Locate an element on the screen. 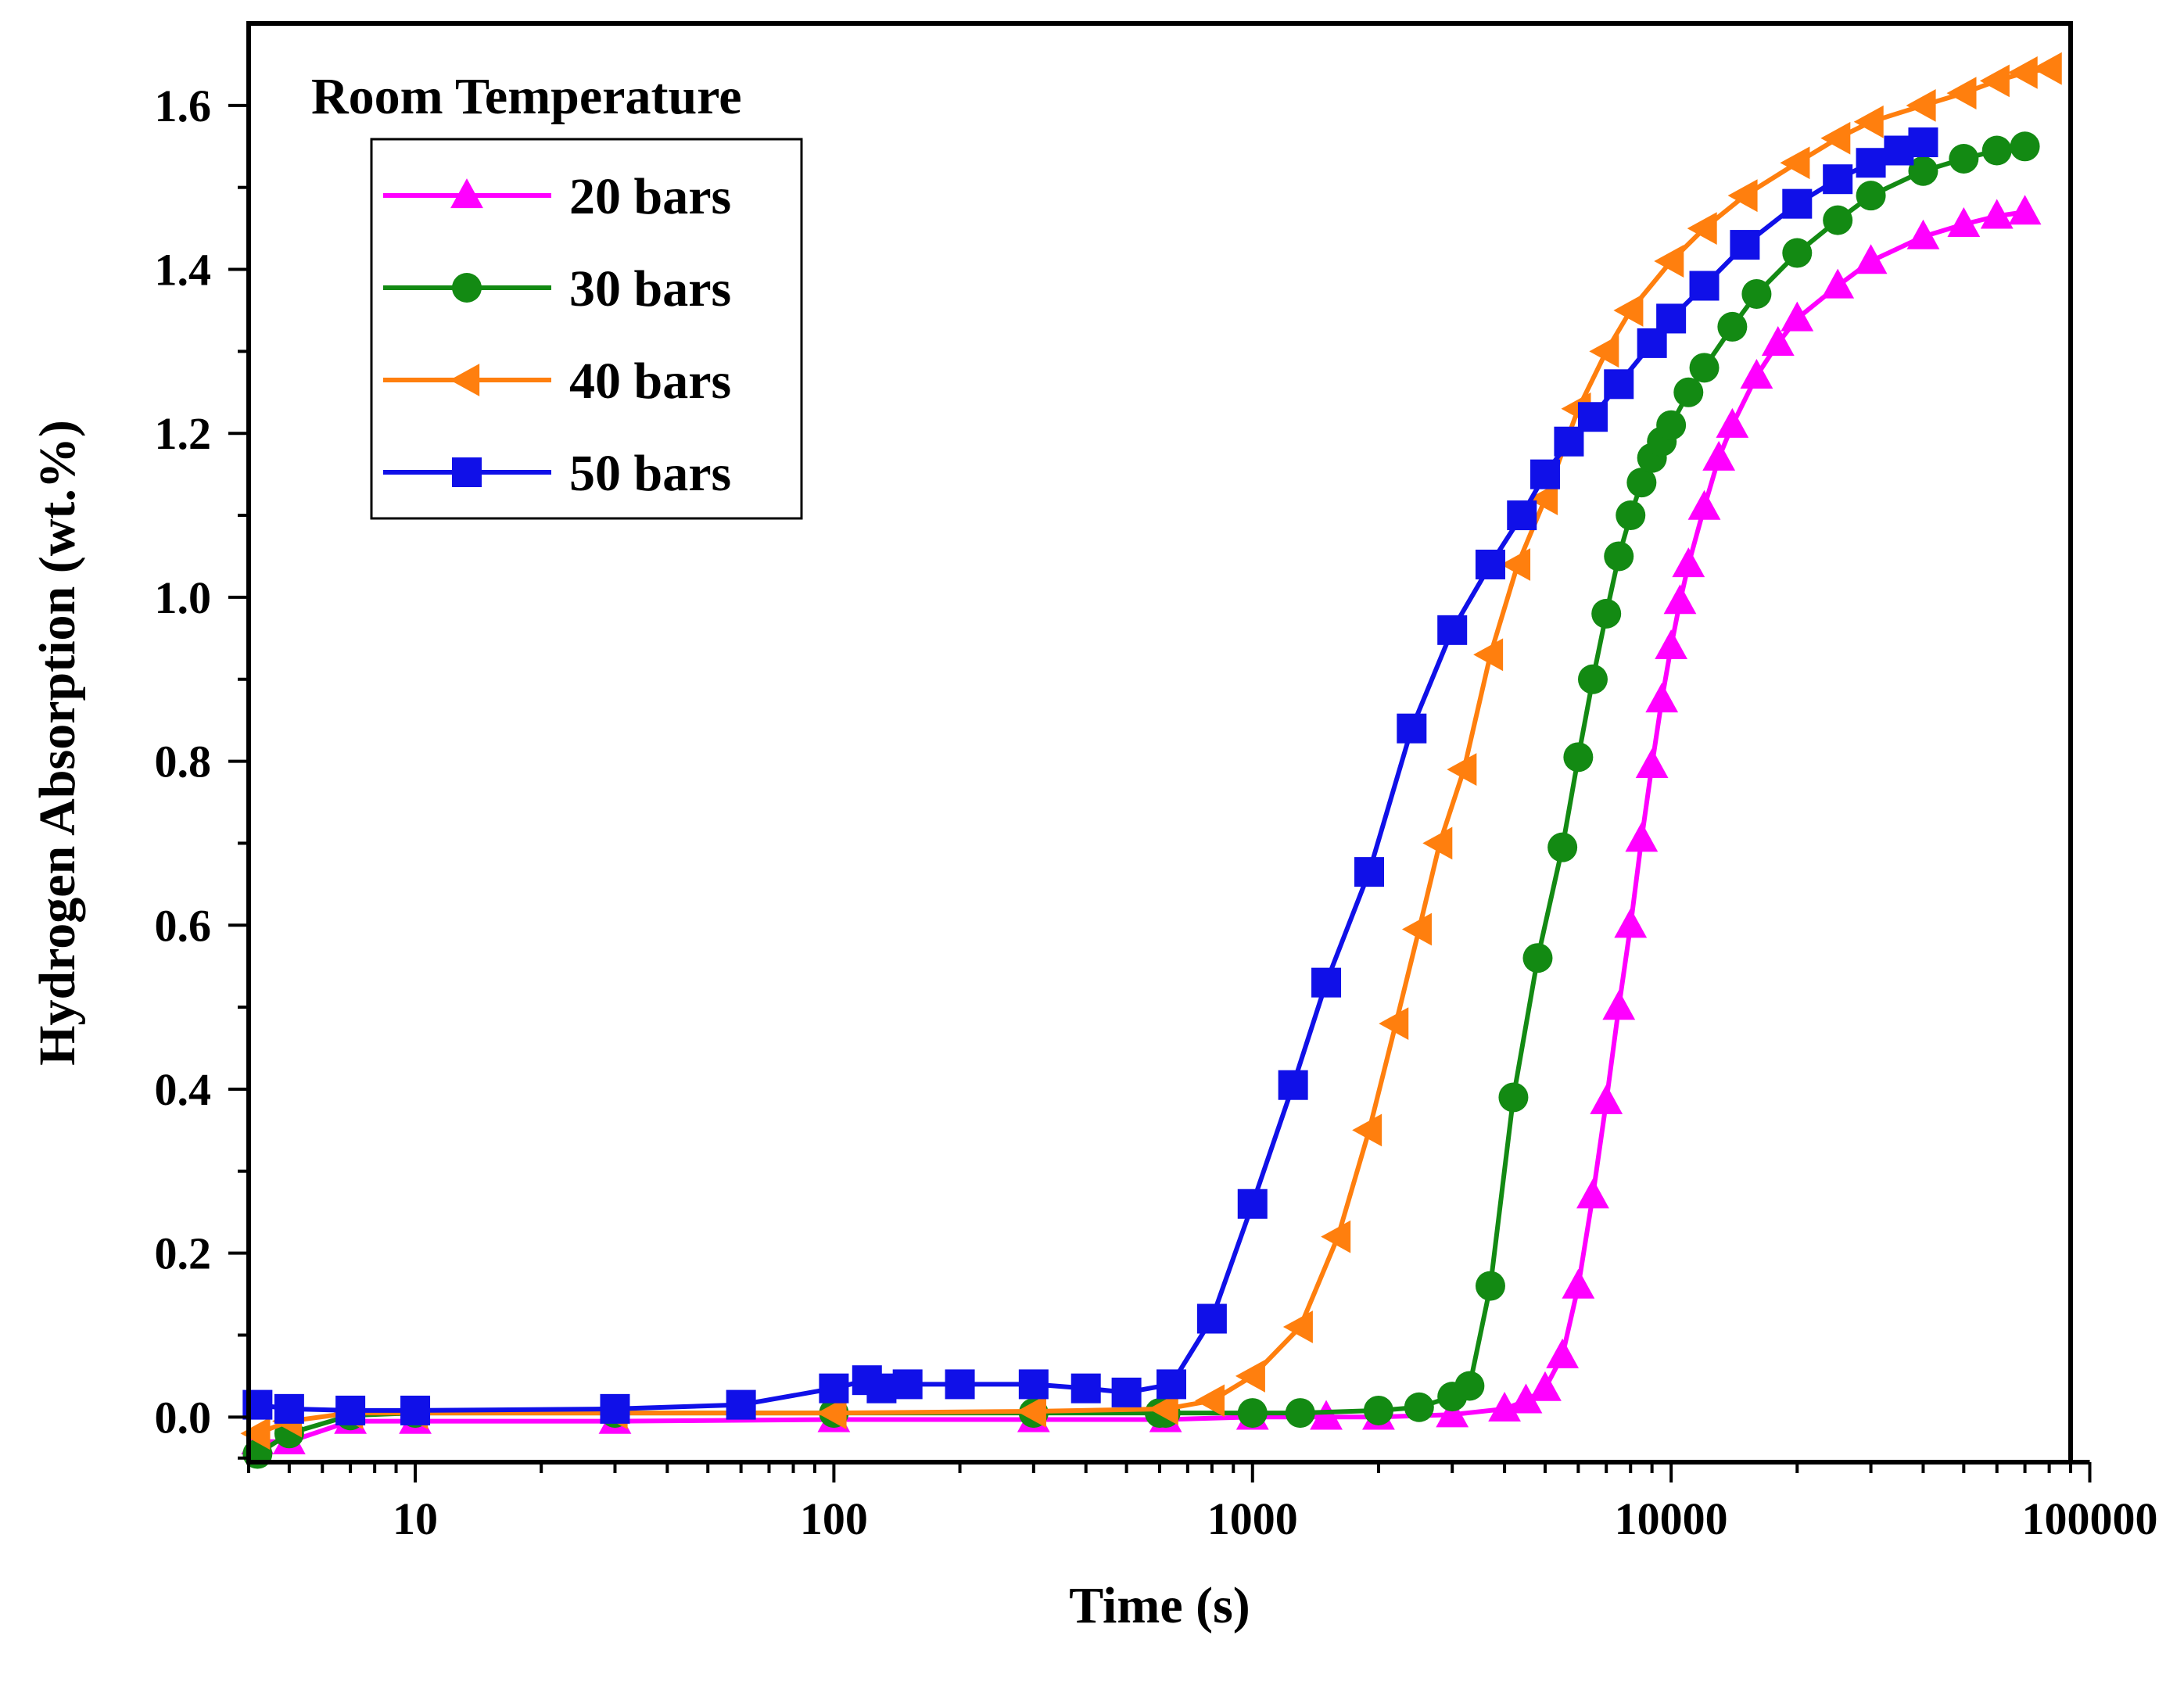 The width and height of the screenshot is (2184, 1685). y-tick-label: 0.6 is located at coordinates (183, 925).